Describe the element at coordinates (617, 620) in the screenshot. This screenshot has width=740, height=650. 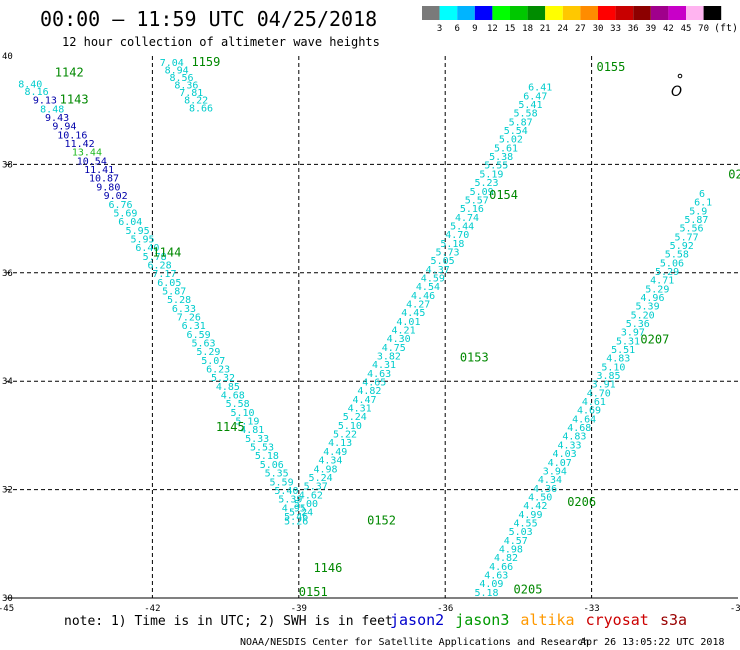
I see `satellite-name: cryosat` at that location.